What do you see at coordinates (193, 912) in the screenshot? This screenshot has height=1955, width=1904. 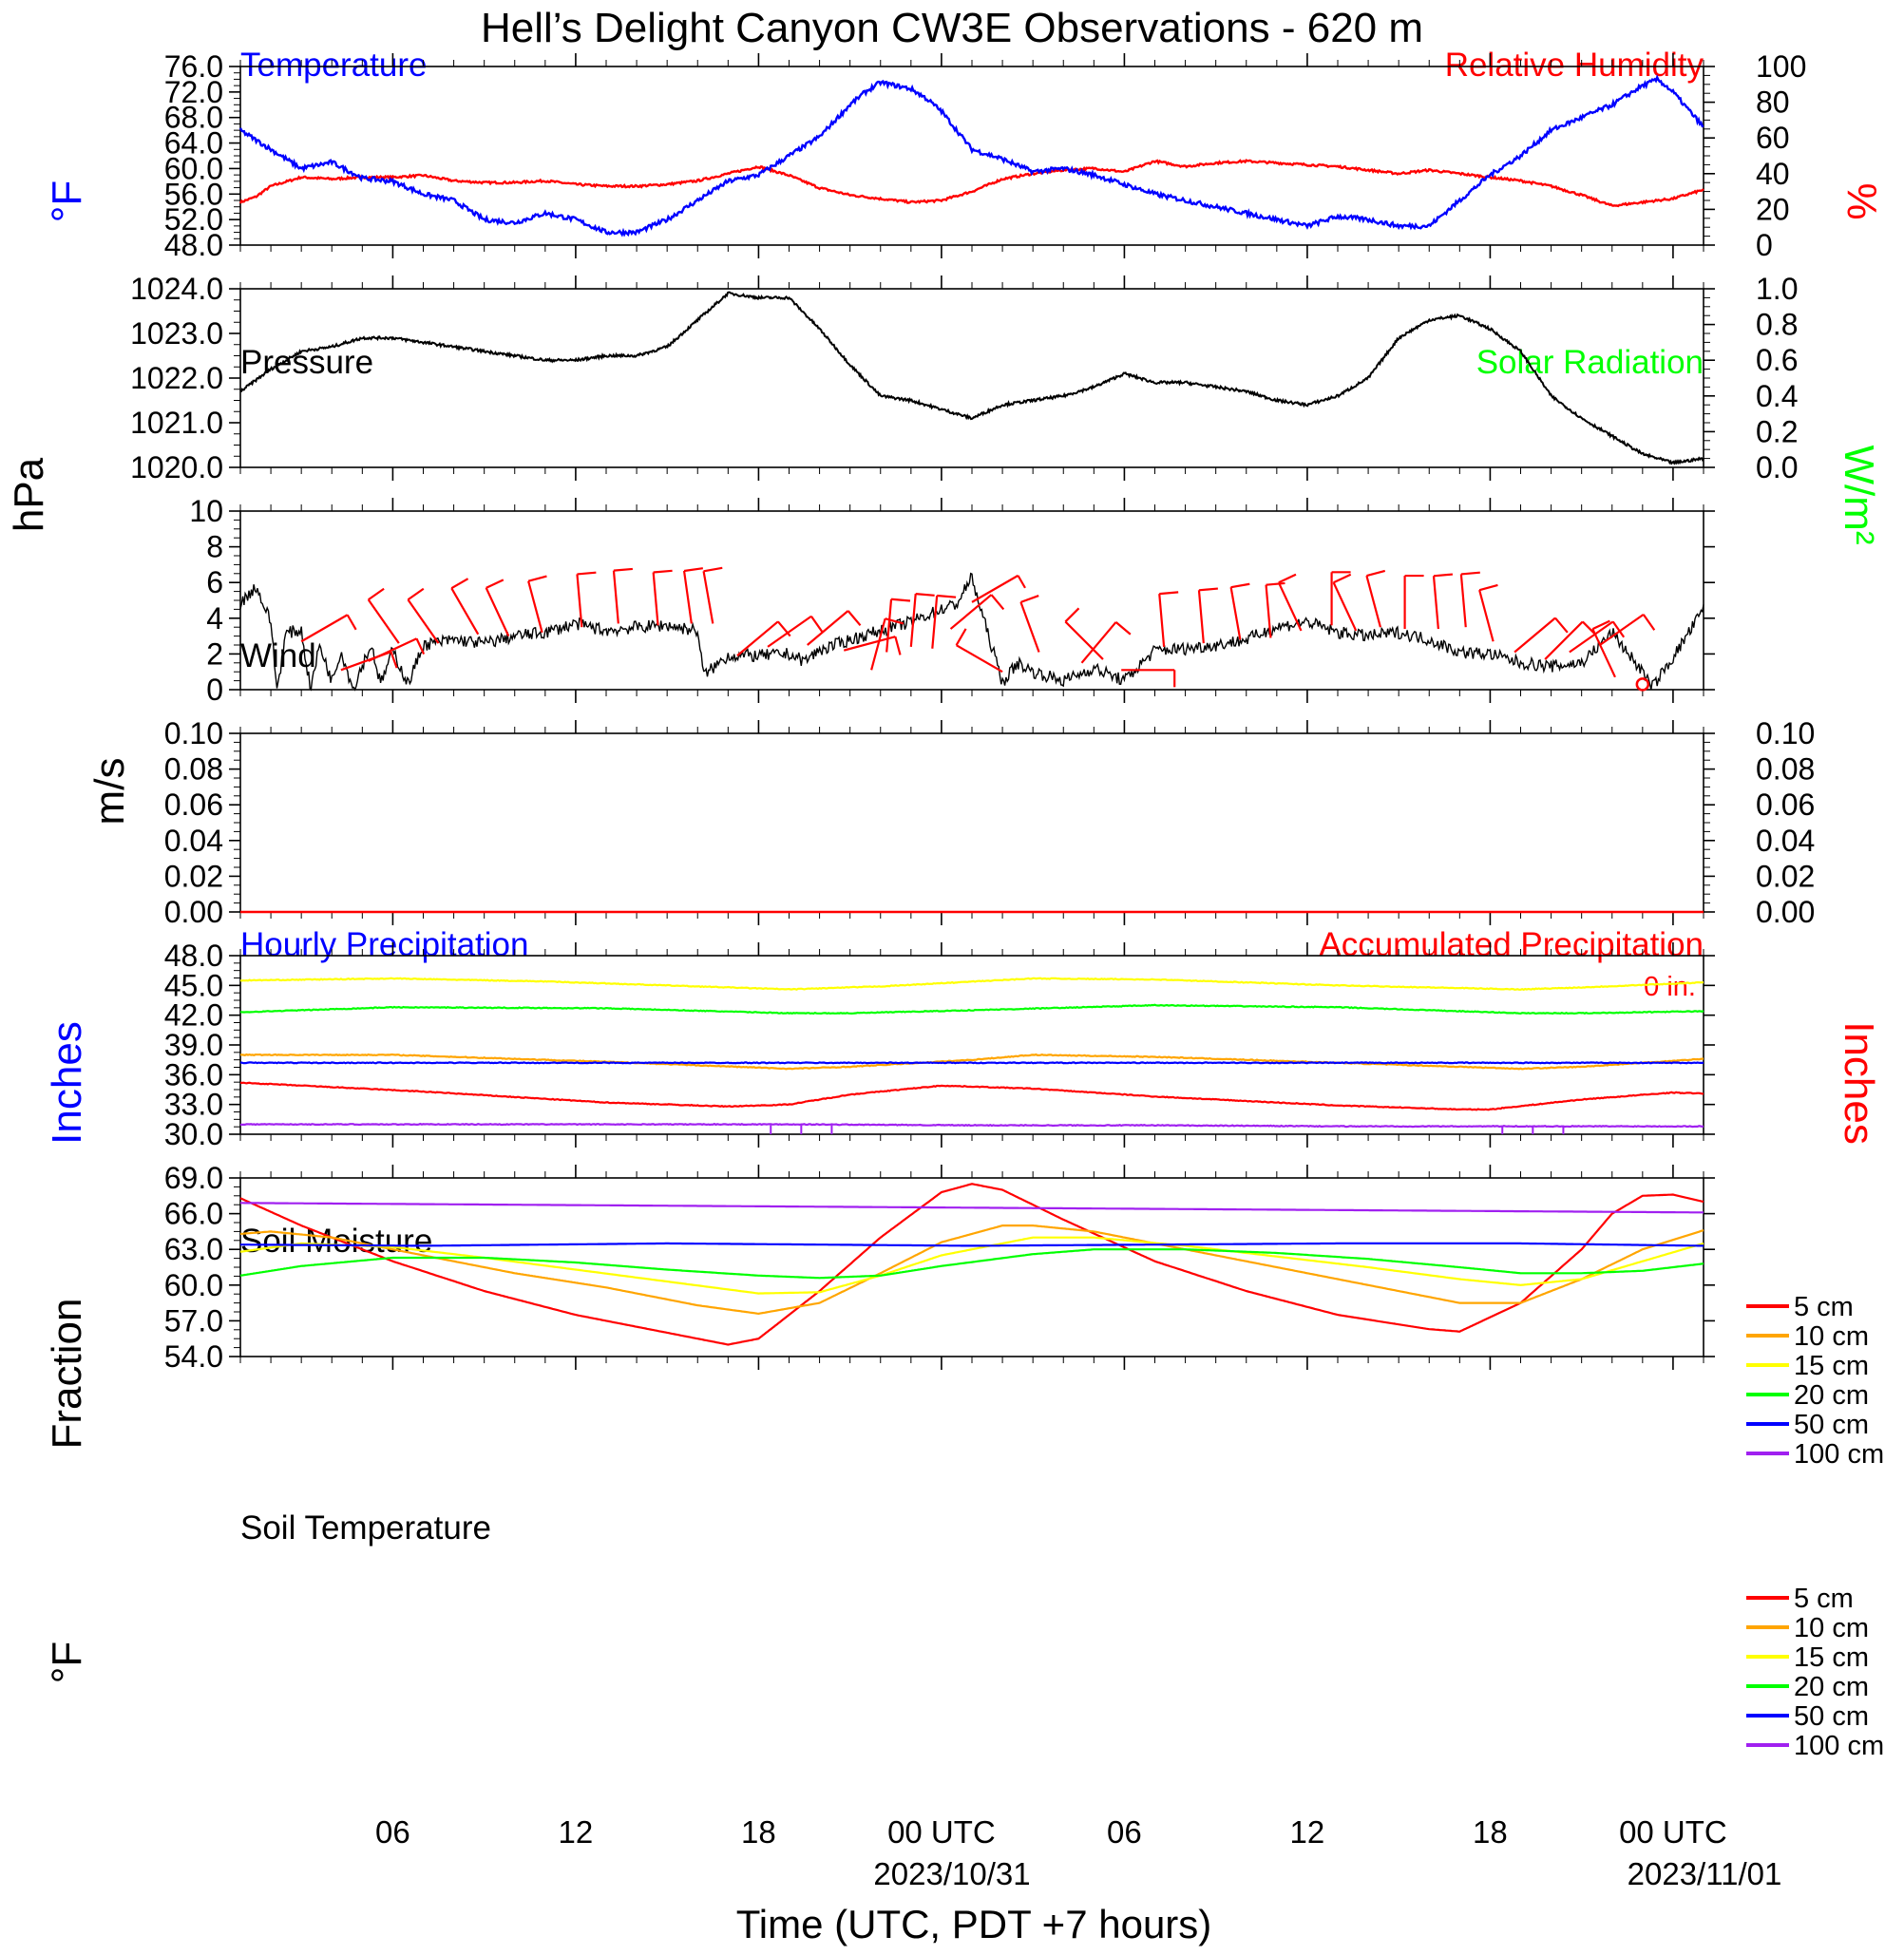 I see `y-tick-label: 0.00` at bounding box center [193, 912].